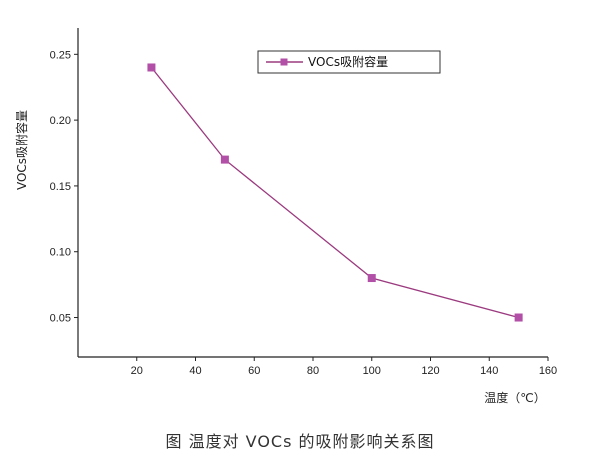 The height and width of the screenshot is (457, 600). I want to click on legend-box, so click(349, 62).